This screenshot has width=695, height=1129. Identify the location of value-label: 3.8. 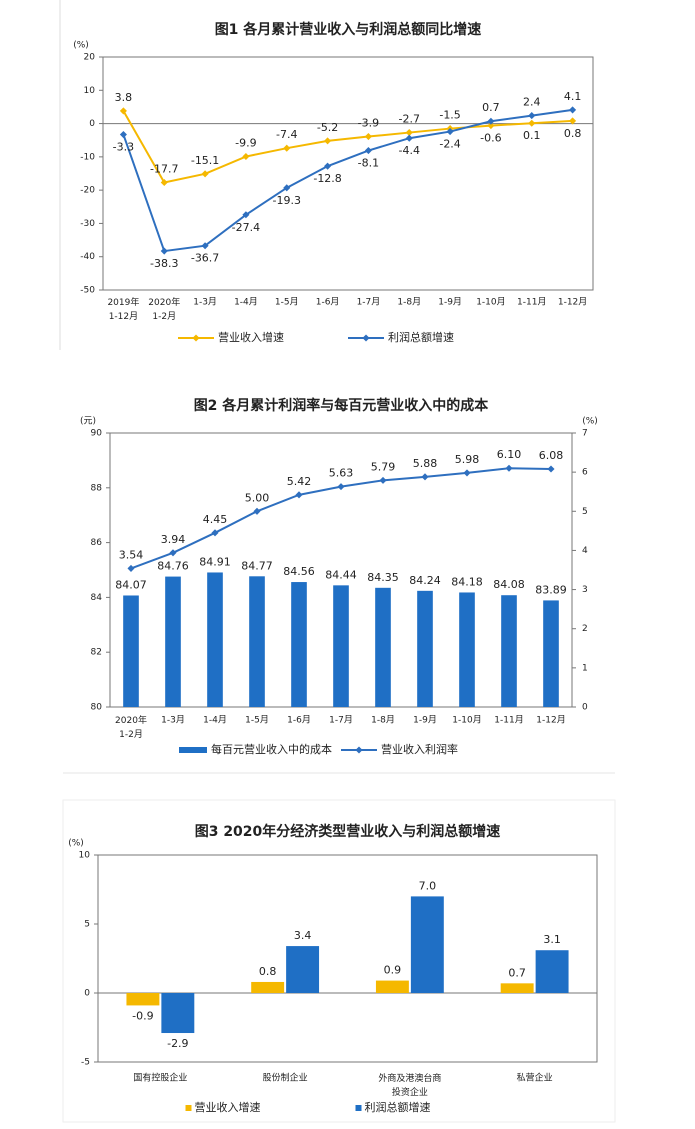
(124, 97).